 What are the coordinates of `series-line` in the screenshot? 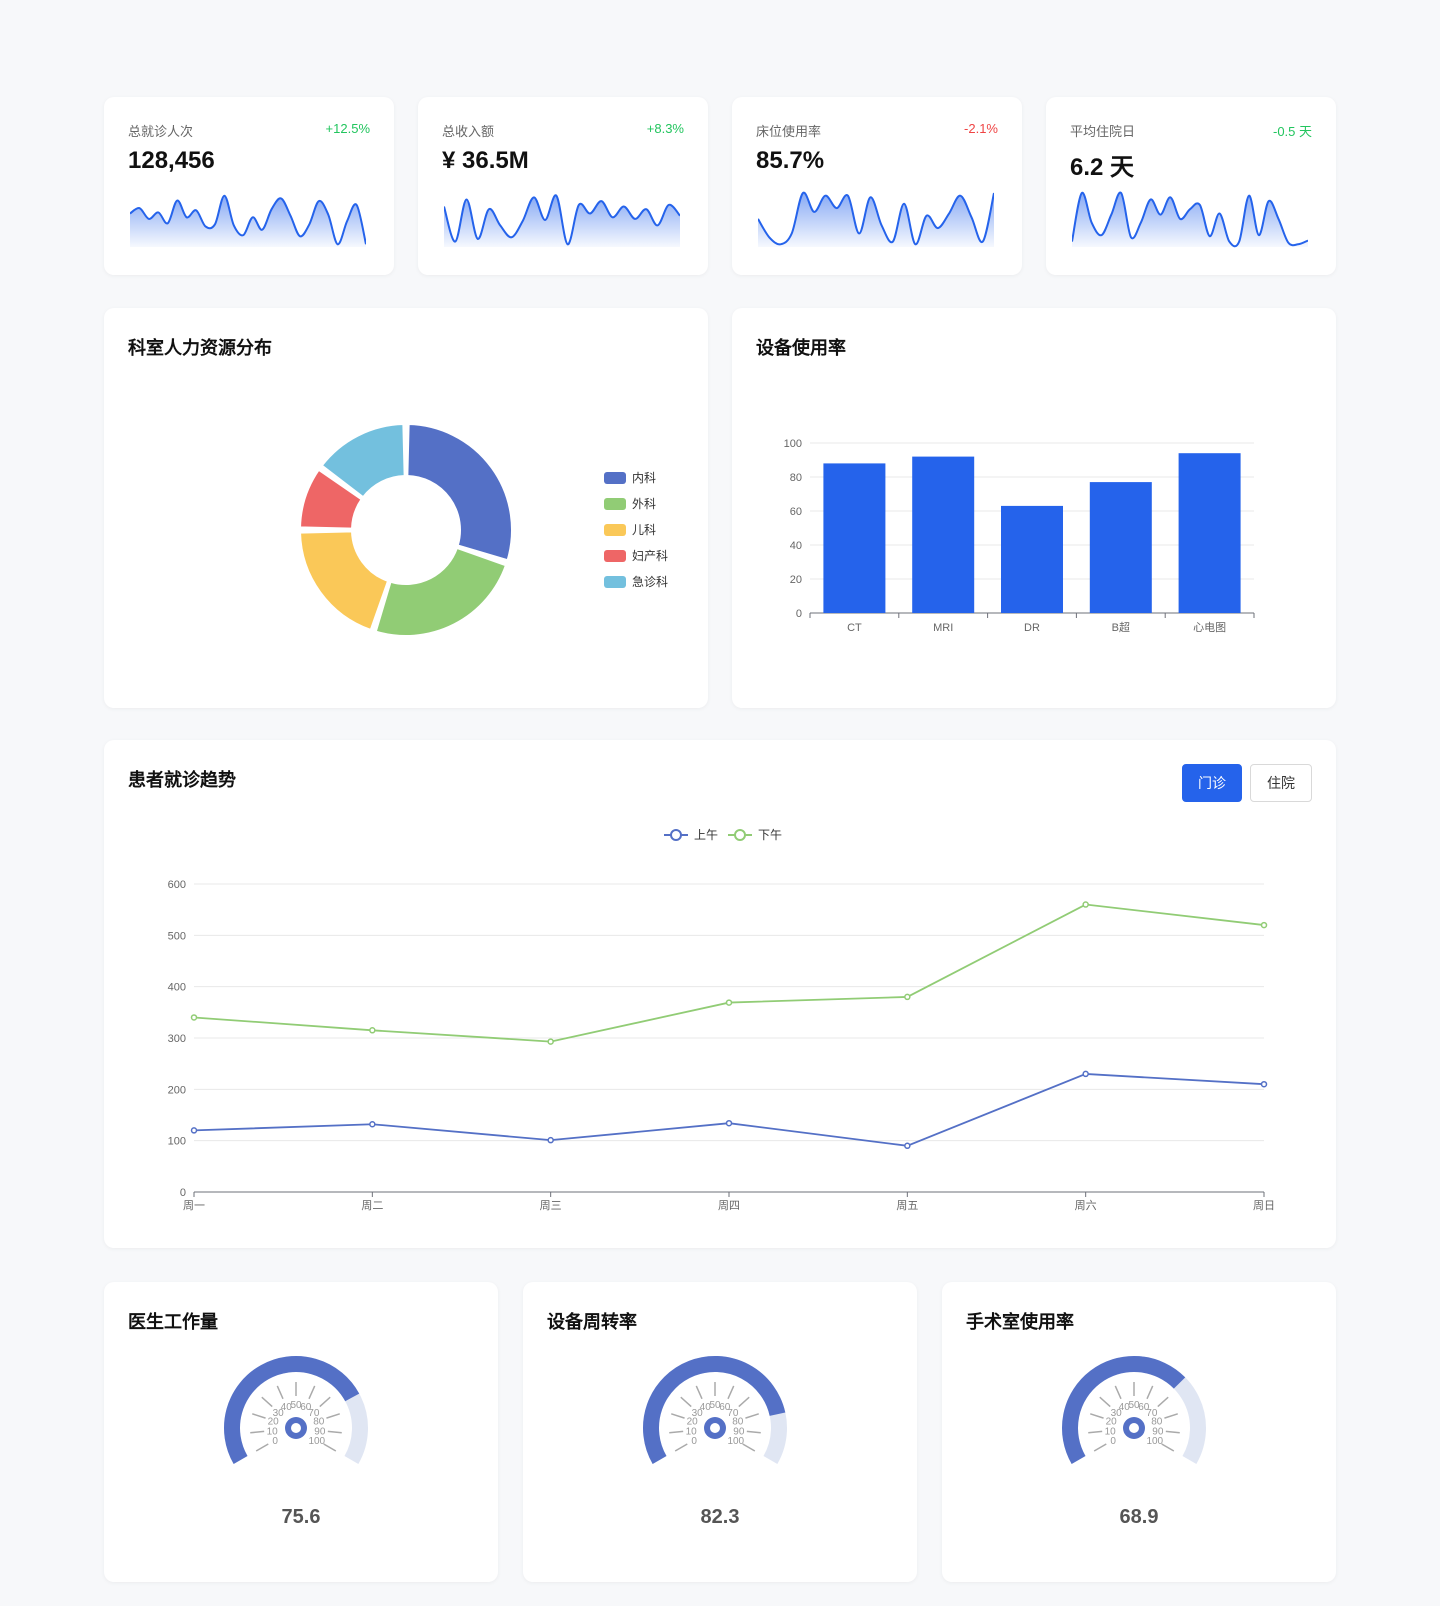 It's located at (729, 973).